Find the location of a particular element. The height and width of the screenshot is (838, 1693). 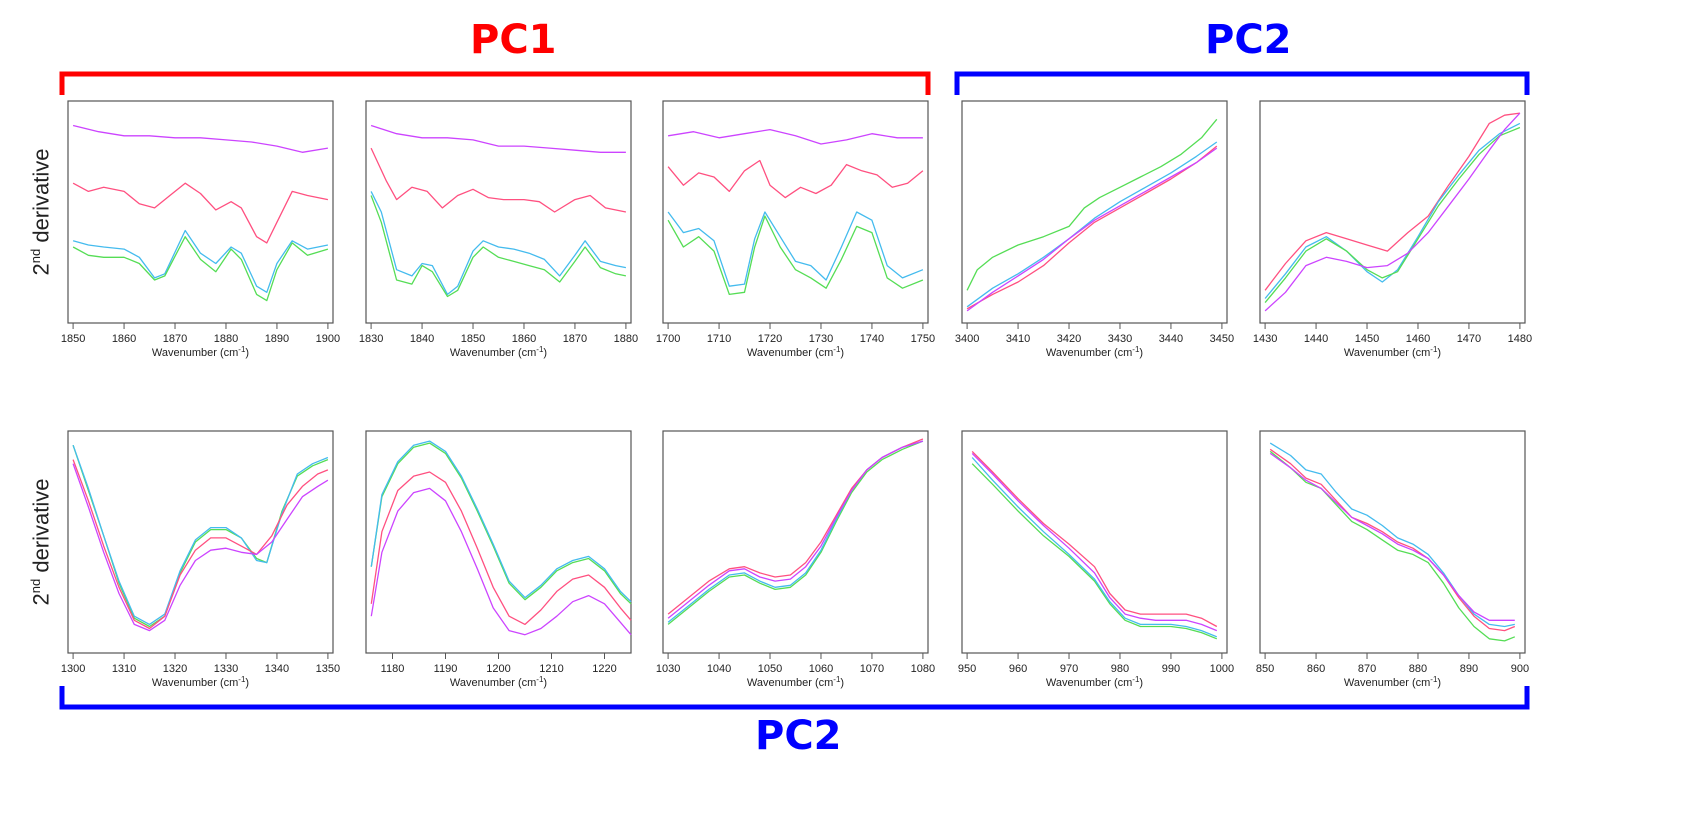

x-tick-label: 980 is located at coordinates (1120, 669).